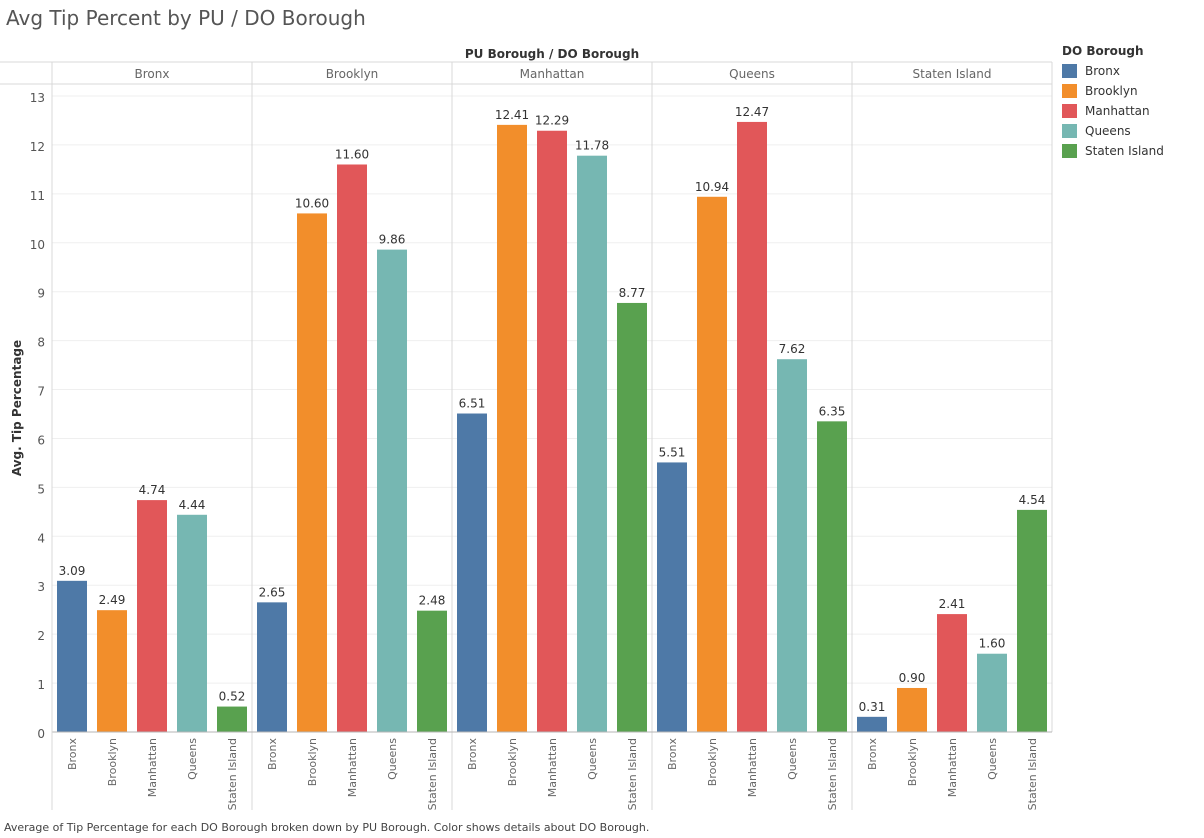 The height and width of the screenshot is (838, 1204). Describe the element at coordinates (41, 685) in the screenshot. I see `y-tick-label: 1` at that location.